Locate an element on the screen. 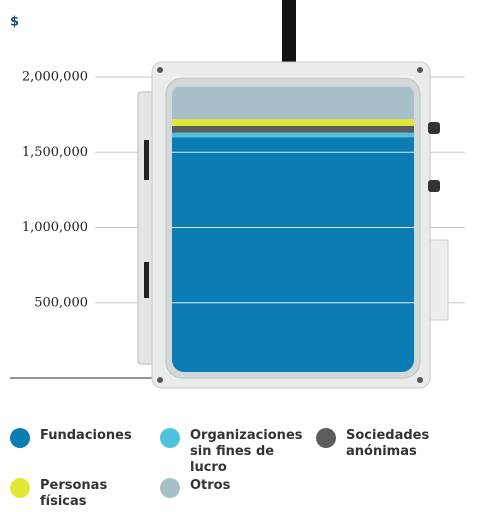 Image resolution: width=481 pixels, height=512 pixels. legend-label: Personas físicas is located at coordinates (74, 493).